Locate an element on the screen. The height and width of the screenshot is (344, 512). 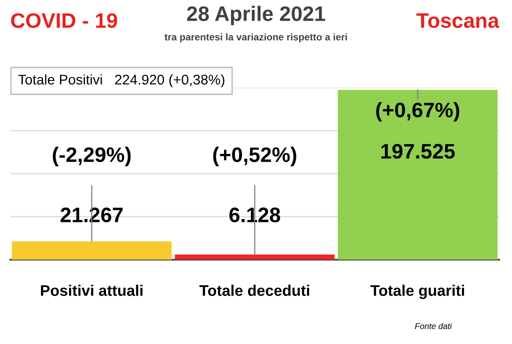
annotation: (+0,52%) is located at coordinates (254, 156).